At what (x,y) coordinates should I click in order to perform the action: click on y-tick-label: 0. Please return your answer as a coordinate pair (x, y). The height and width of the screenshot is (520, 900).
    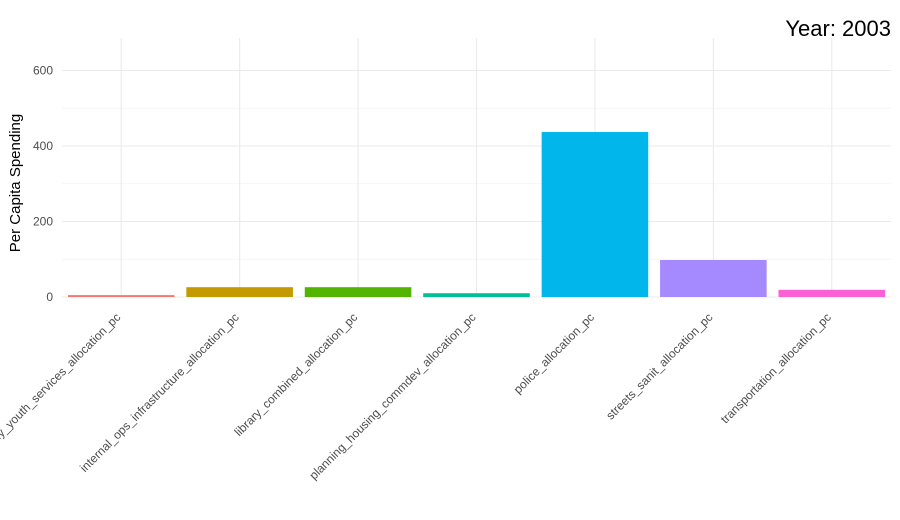
    Looking at the image, I should click on (49, 297).